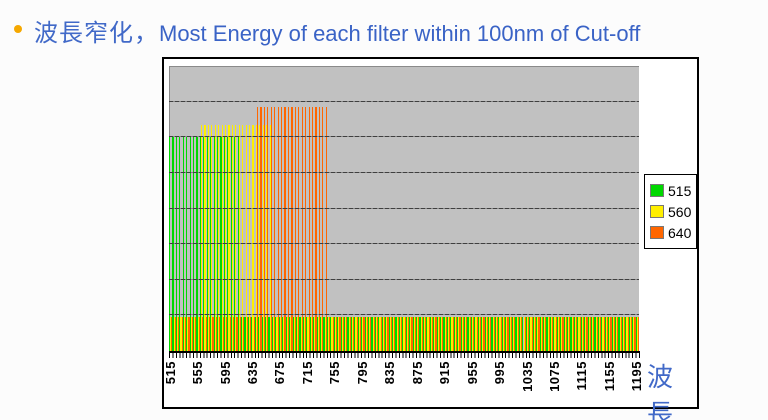  I want to click on x-tick-label: 835, so click(390, 373).